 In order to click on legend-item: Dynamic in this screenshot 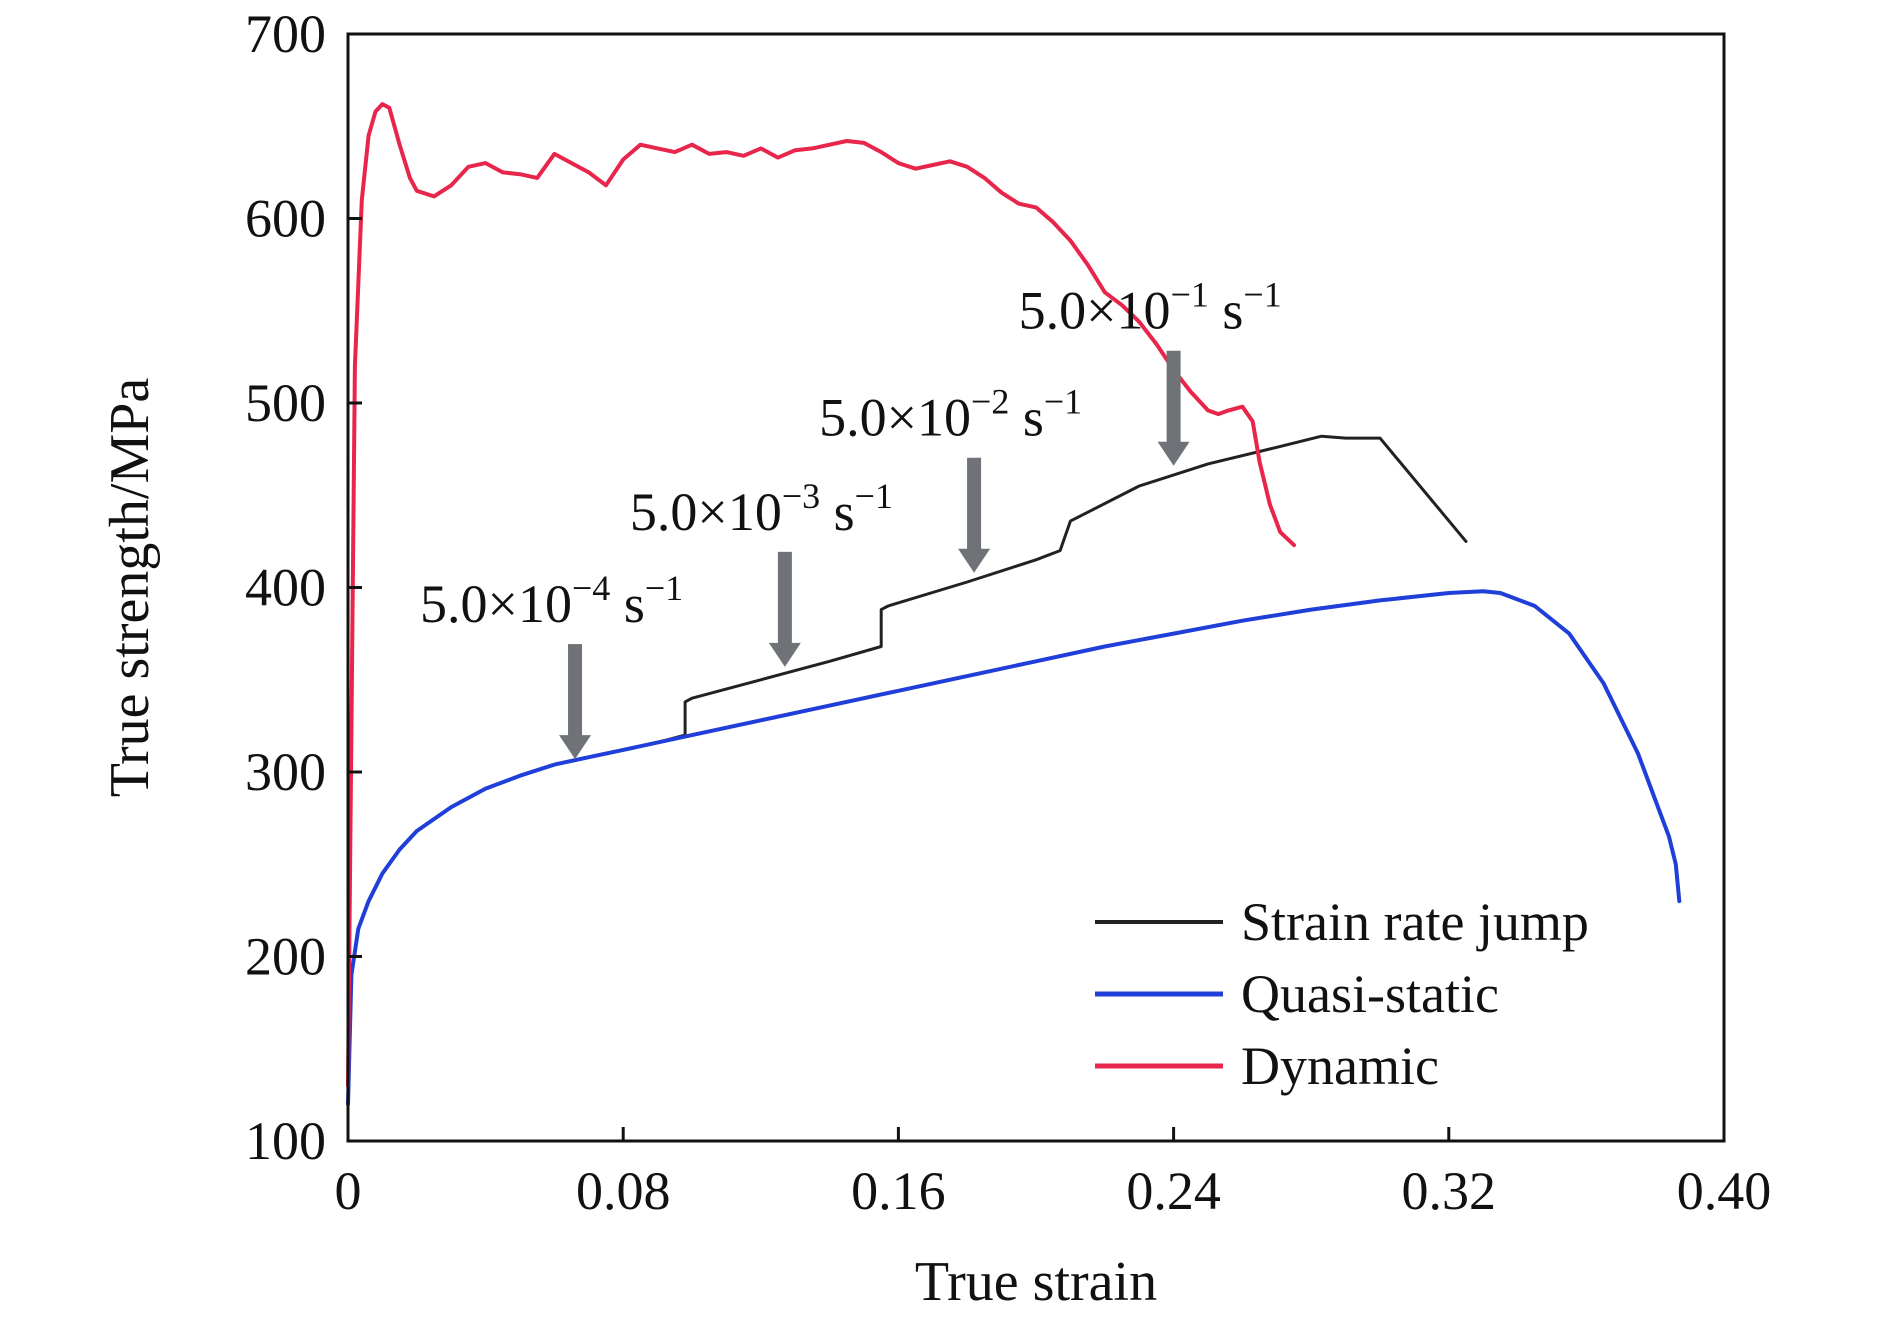, I will do `click(1267, 1066)`.